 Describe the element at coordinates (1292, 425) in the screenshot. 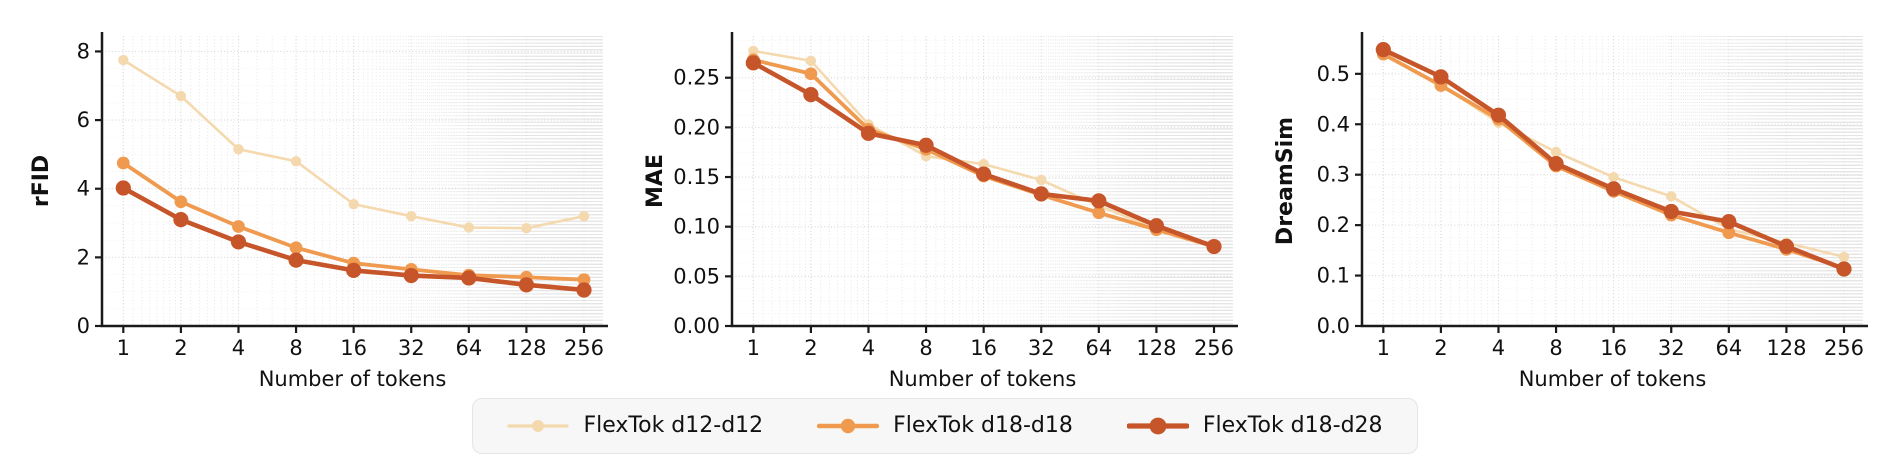

I see `legend-label: FlexTok d18-d28` at that location.